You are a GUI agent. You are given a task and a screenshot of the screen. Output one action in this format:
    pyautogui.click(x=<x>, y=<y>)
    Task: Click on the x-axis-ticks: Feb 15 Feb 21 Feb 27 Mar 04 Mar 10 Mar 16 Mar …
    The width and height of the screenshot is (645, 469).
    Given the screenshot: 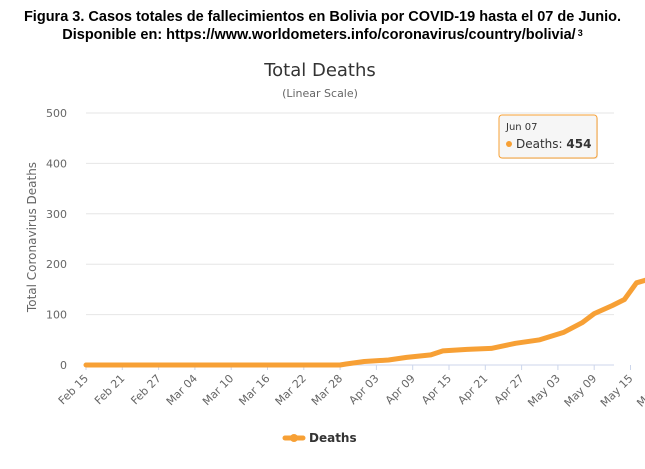 What is the action you would take?
    pyautogui.click(x=350, y=387)
    